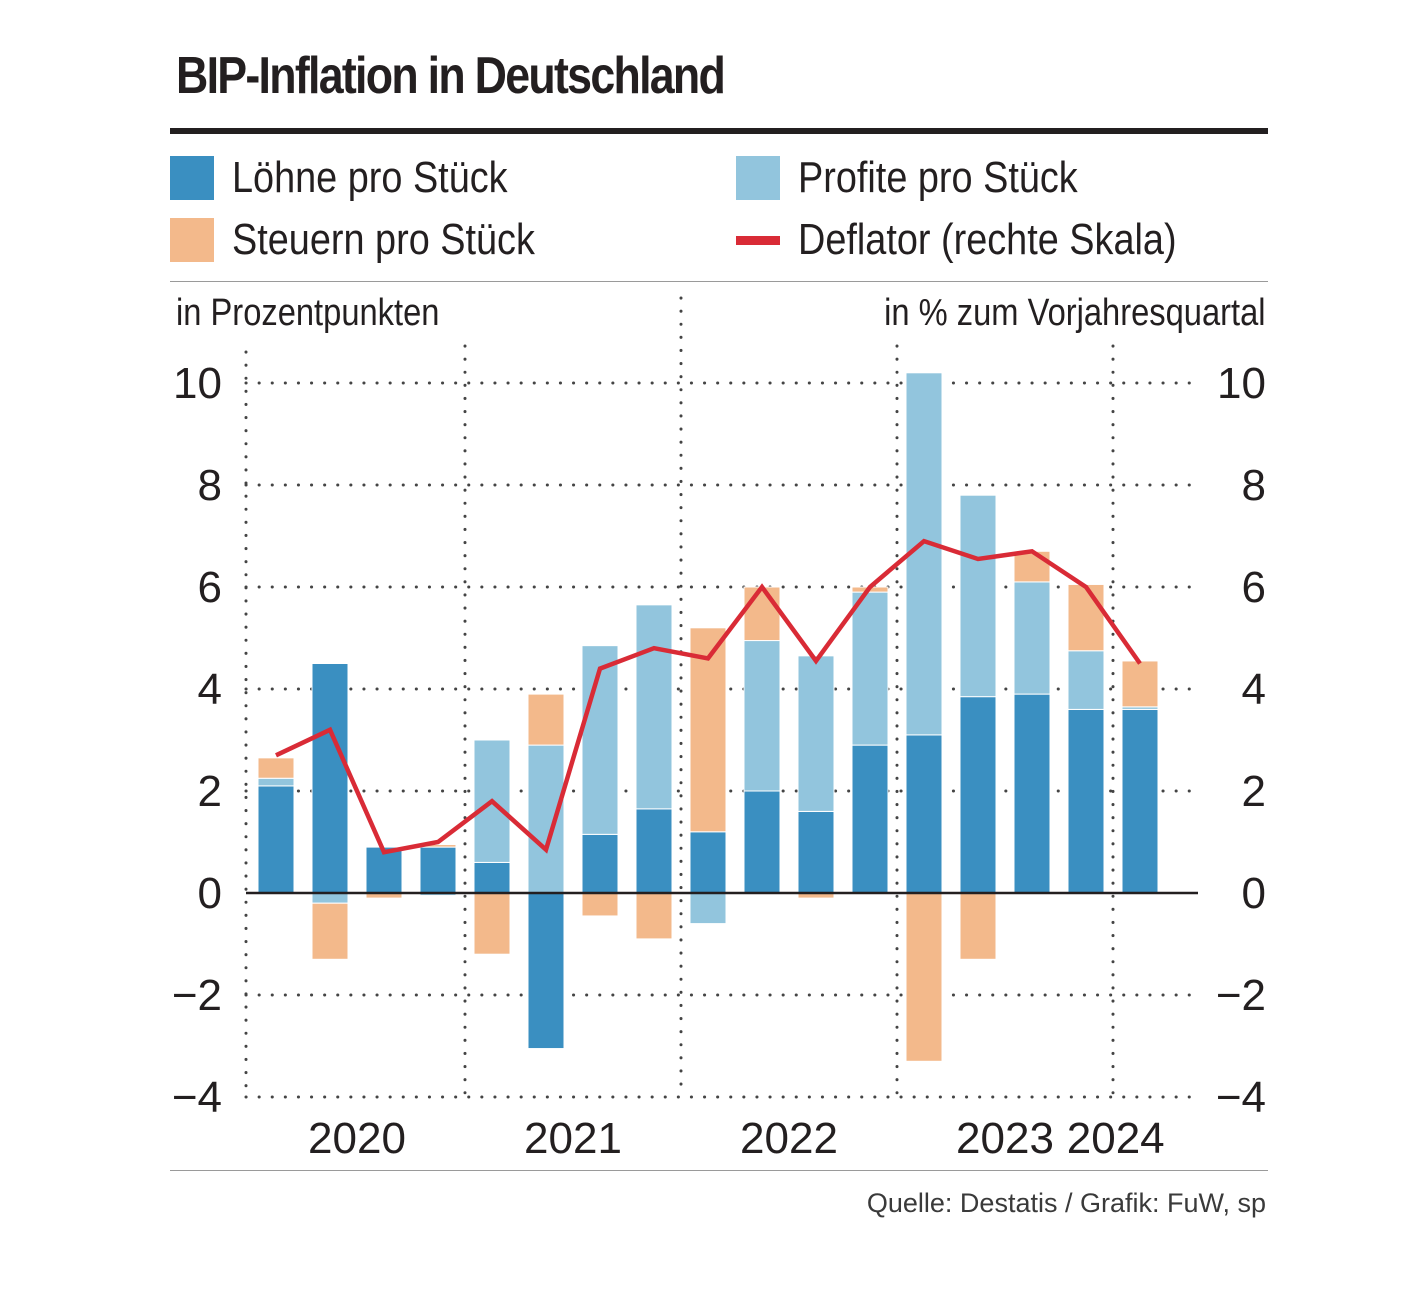  What do you see at coordinates (1241, 383) in the screenshot?
I see `y-tick-right: 10` at bounding box center [1241, 383].